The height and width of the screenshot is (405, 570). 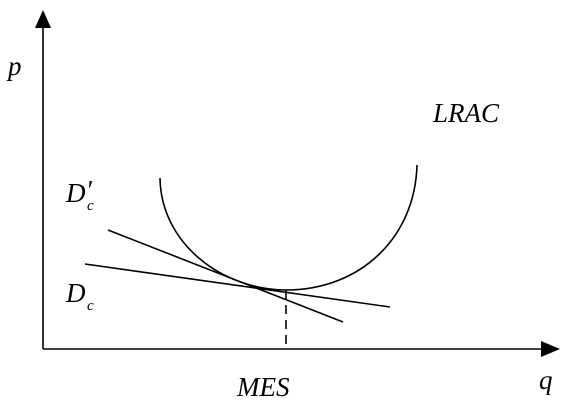 I want to click on demand-line-steep, so click(x=225, y=276).